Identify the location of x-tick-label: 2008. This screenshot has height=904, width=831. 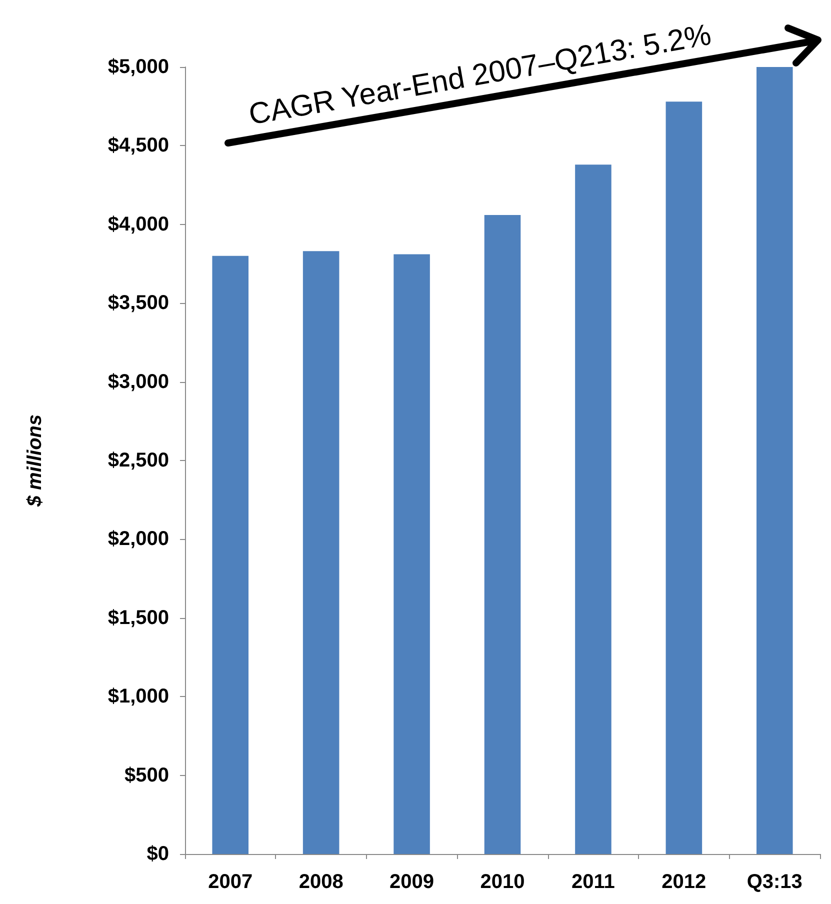
(321, 882).